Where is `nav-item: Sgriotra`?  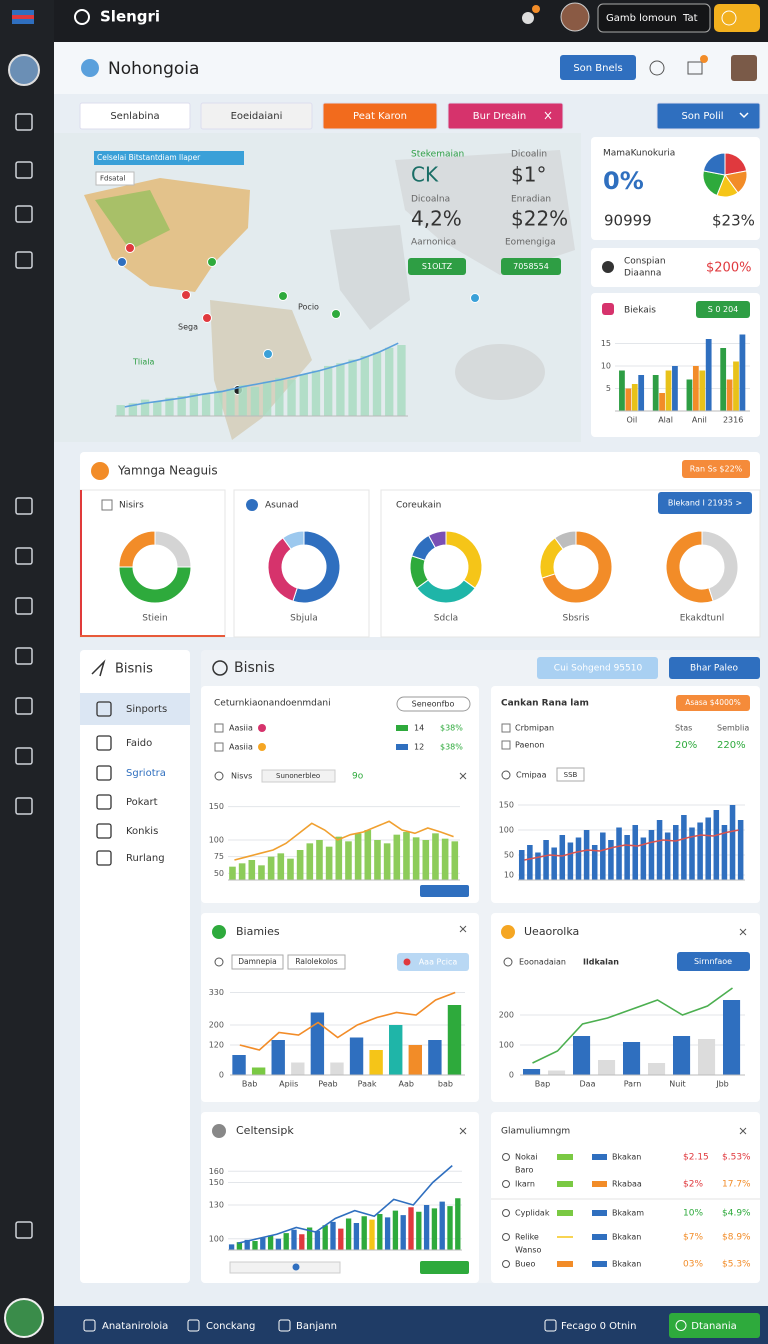
nav-item: Sgriotra is located at coordinates (146, 773).